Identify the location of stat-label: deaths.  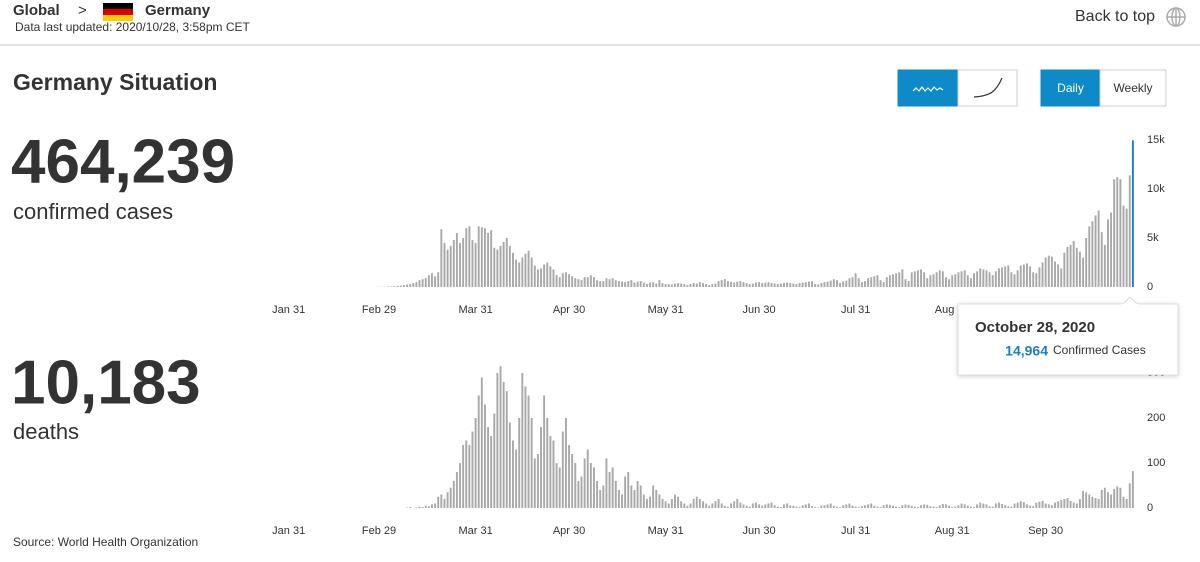
(46, 431).